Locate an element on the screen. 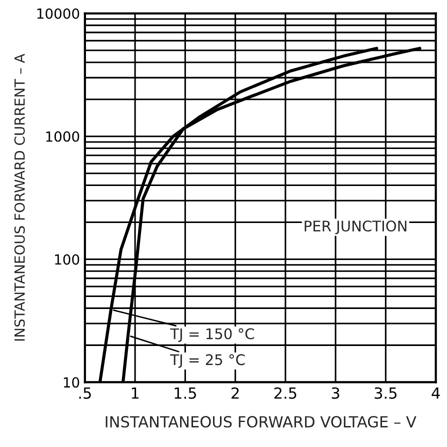 The height and width of the screenshot is (447, 447). x-tick-label: 1 is located at coordinates (135, 393).